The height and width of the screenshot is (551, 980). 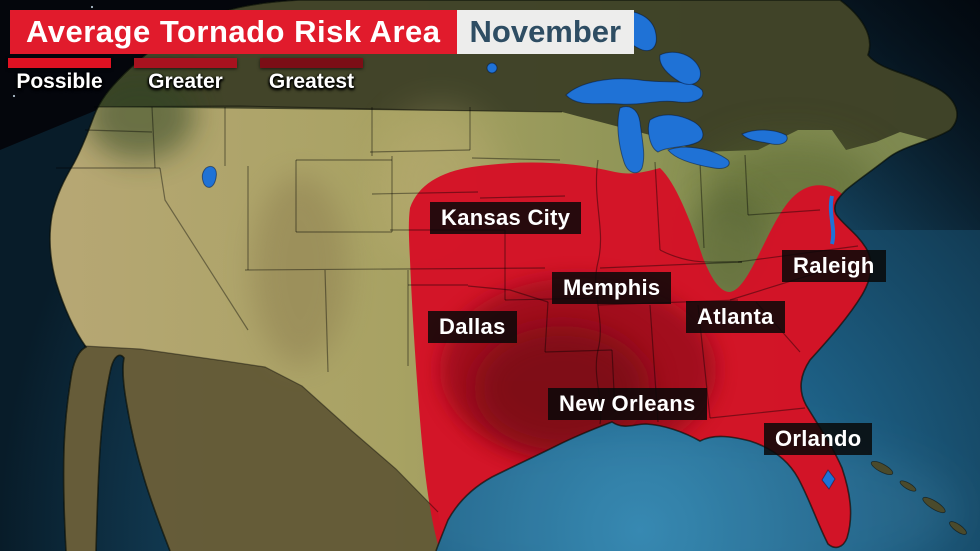 I want to click on small-lake, so click(x=492, y=68).